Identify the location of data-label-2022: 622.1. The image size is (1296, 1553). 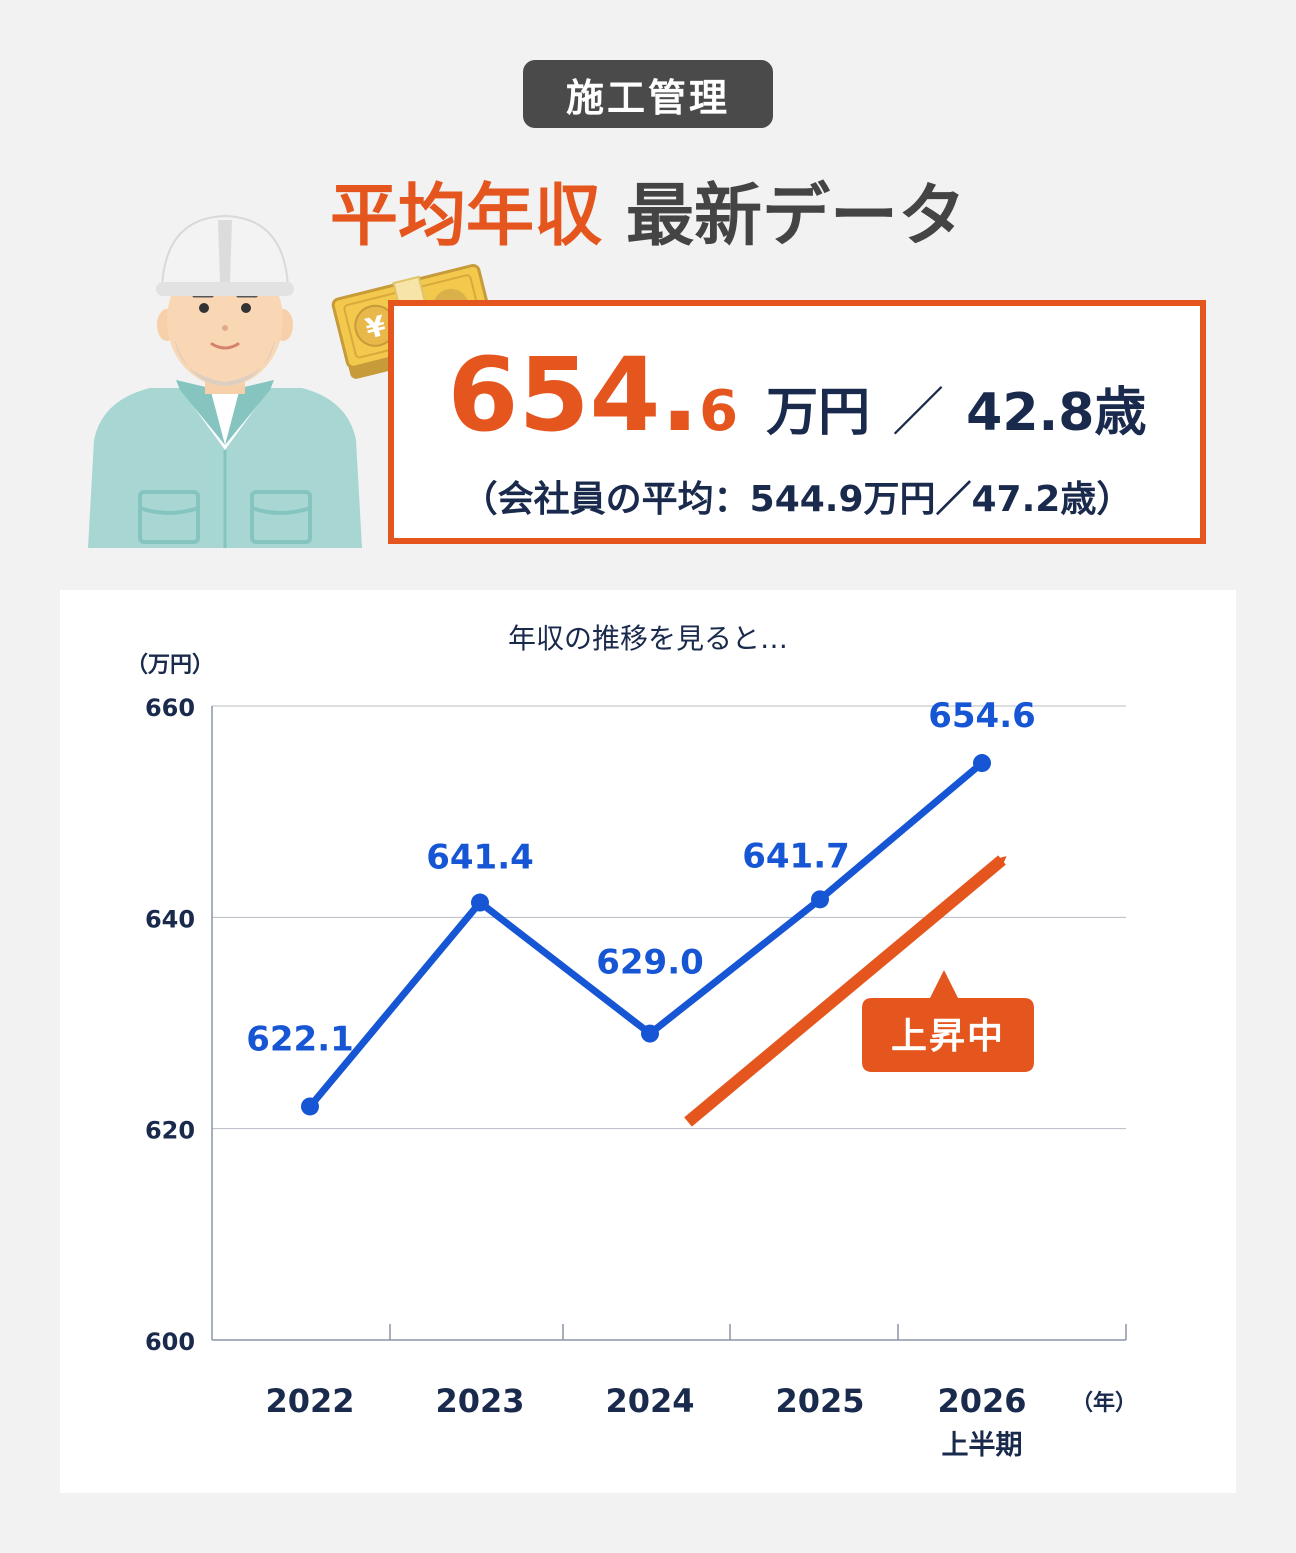
(300, 1039).